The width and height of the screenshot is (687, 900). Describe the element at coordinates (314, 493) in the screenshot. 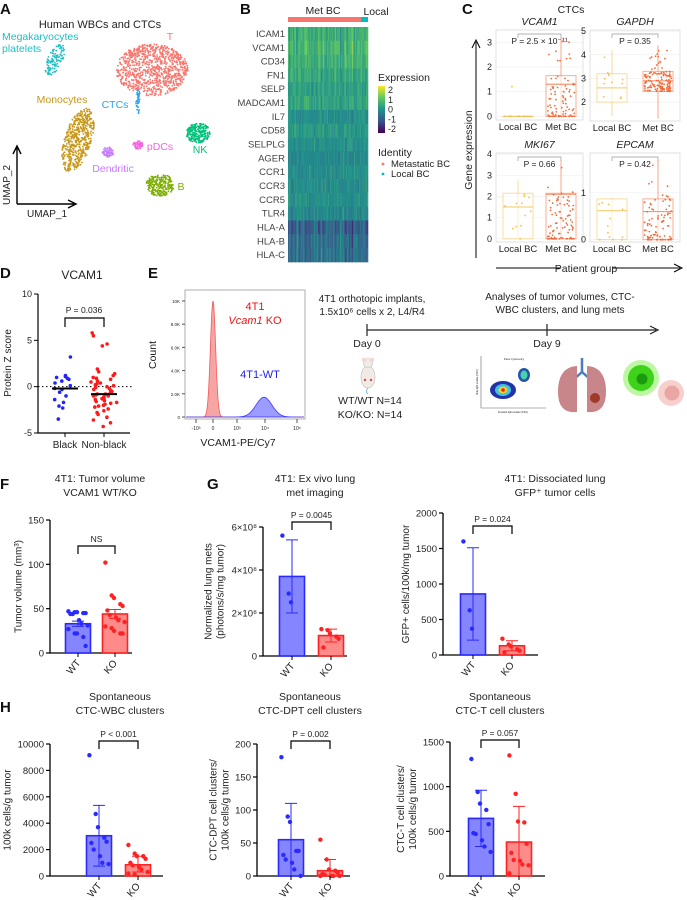

I see `chart-title: met imaging` at that location.